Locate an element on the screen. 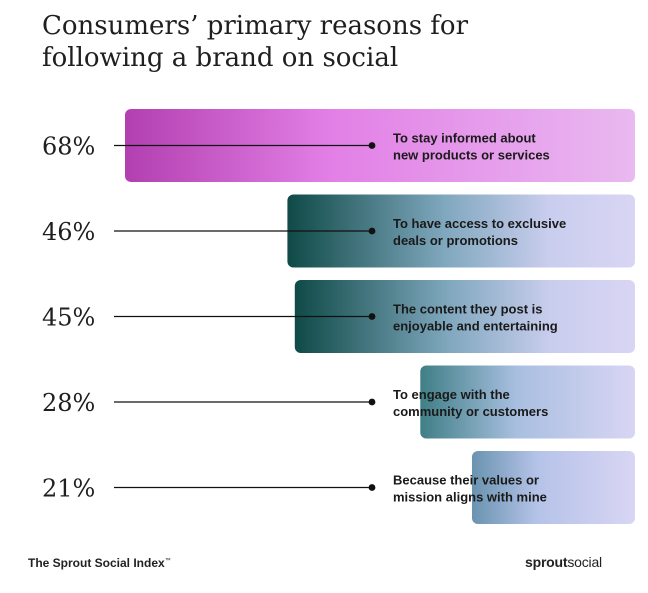 Image resolution: width=648 pixels, height=593 pixels. trademark-mark: ™ is located at coordinates (167, 561).